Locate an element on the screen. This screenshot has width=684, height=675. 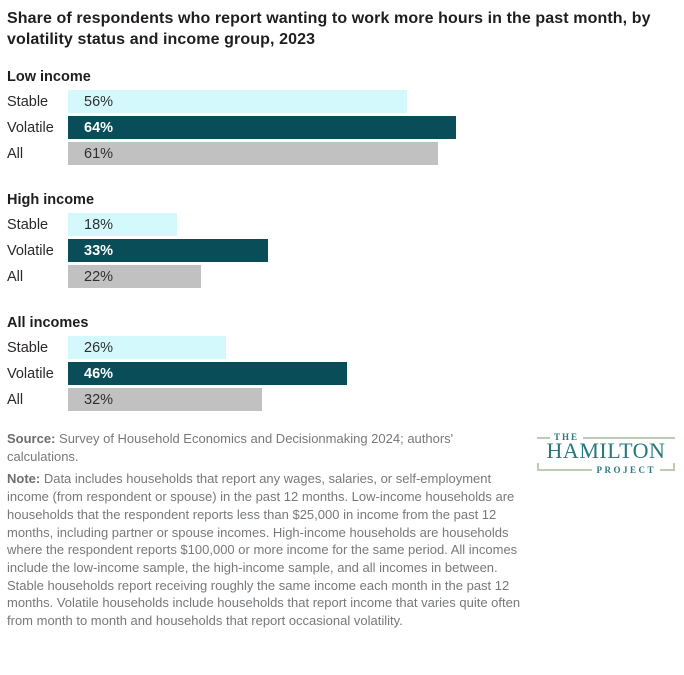
bar-row-low-income-stable: Stable 56% is located at coordinates (341, 101).